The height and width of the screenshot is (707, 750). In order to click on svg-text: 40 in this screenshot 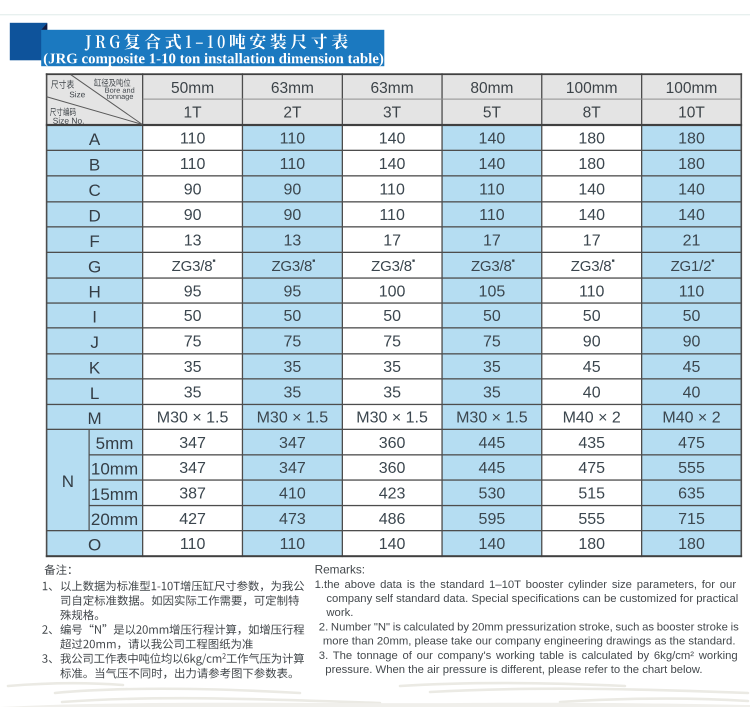, I will do `click(692, 392)`.